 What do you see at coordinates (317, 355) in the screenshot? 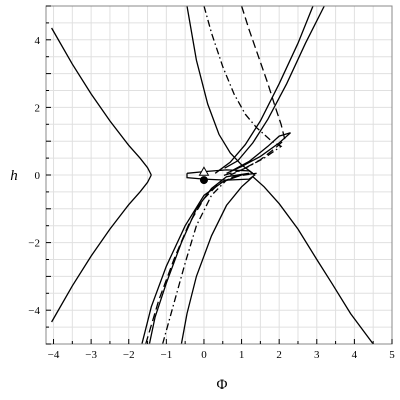
I see `x-tick-label: 3` at bounding box center [317, 355].